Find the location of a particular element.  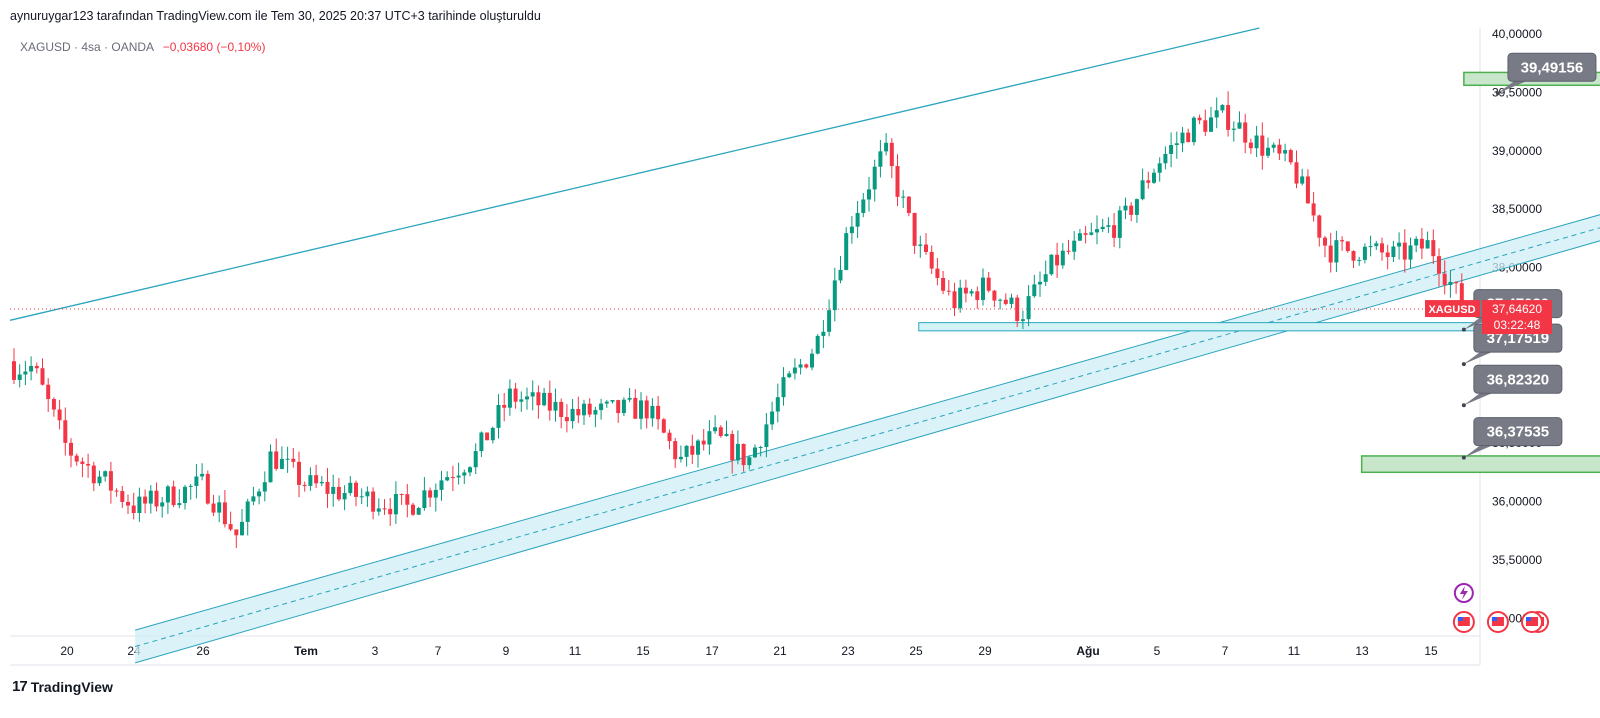

callout-label: 39,49156 is located at coordinates (1552, 67).